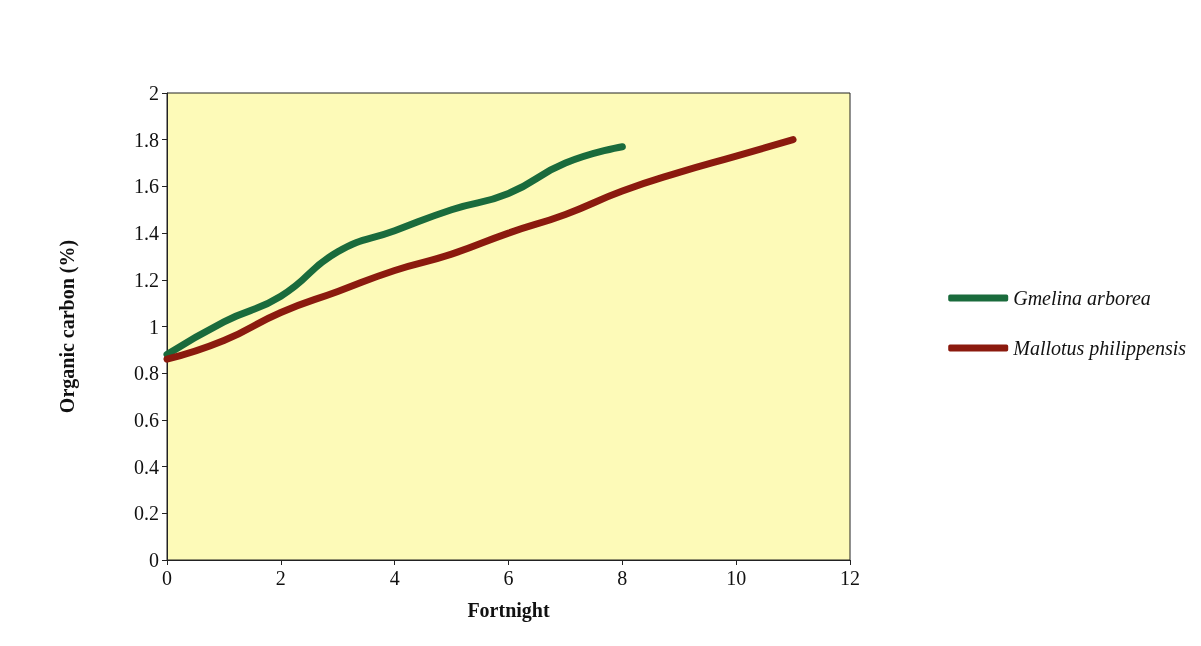 The image size is (1201, 646). Describe the element at coordinates (850, 578) in the screenshot. I see `x-tick-label: 12` at that location.